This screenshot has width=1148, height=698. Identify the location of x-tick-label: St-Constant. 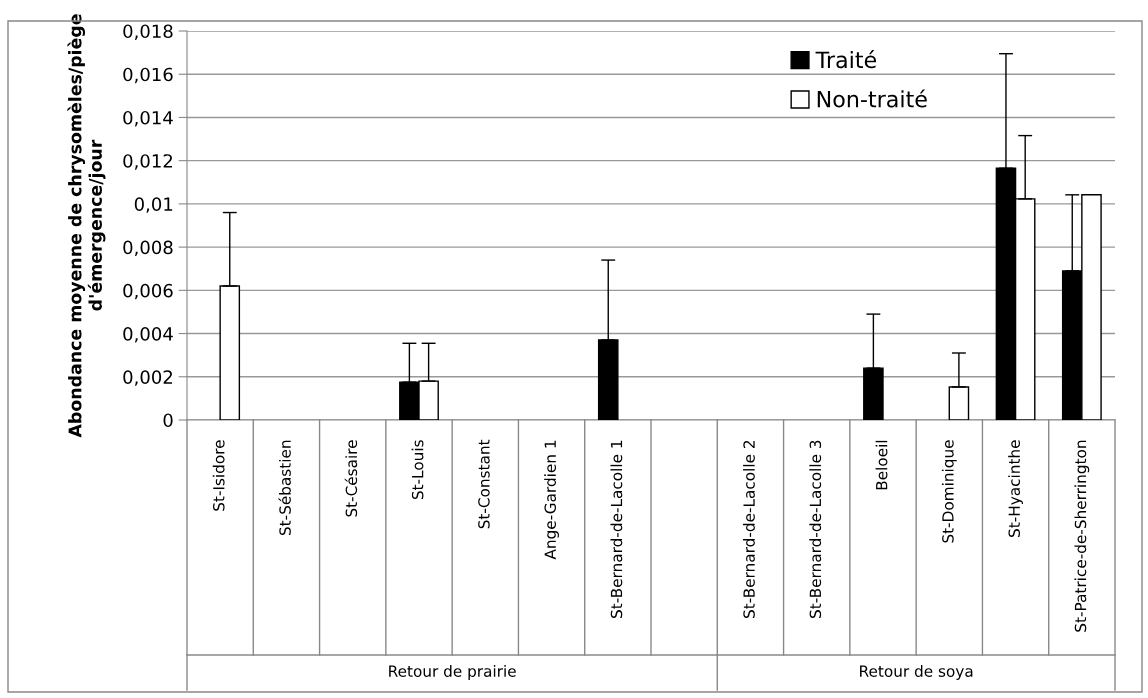
(484, 484).